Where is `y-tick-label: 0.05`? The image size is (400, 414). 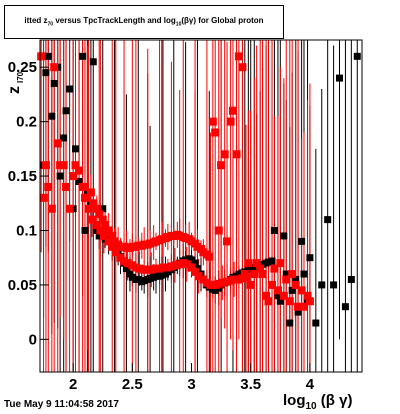
y-tick-label: 0.05 is located at coordinates (22, 285).